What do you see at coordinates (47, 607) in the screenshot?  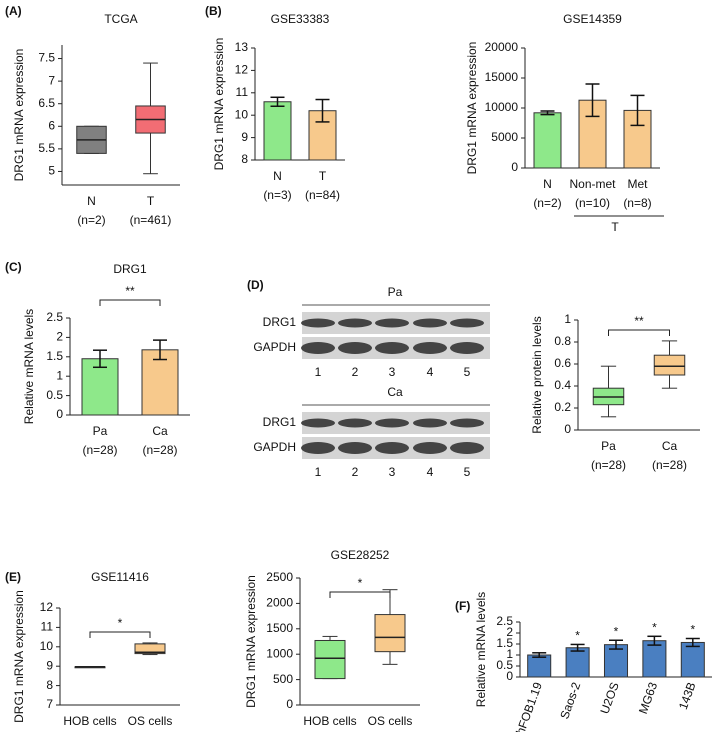 I see `y-tick-label: 12` at bounding box center [47, 607].